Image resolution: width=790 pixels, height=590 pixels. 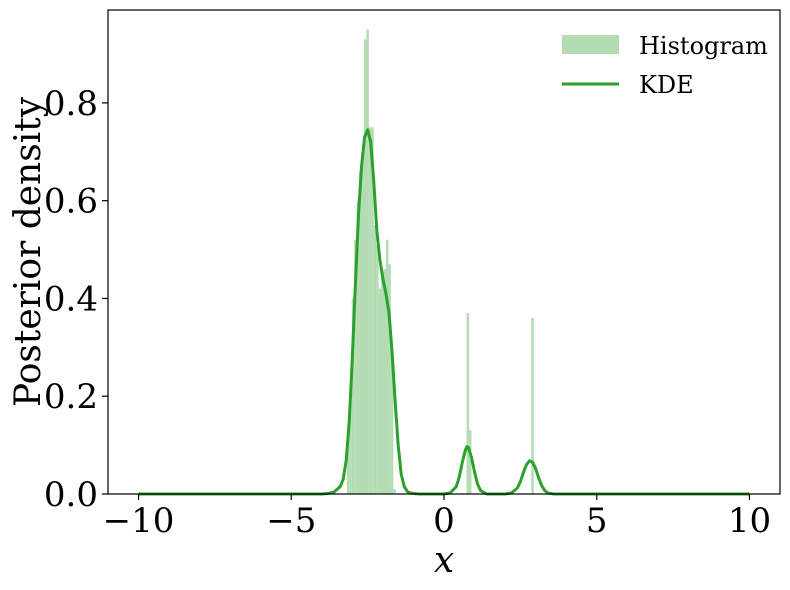 What do you see at coordinates (590, 44) in the screenshot?
I see `legend-swatch-histogram` at bounding box center [590, 44].